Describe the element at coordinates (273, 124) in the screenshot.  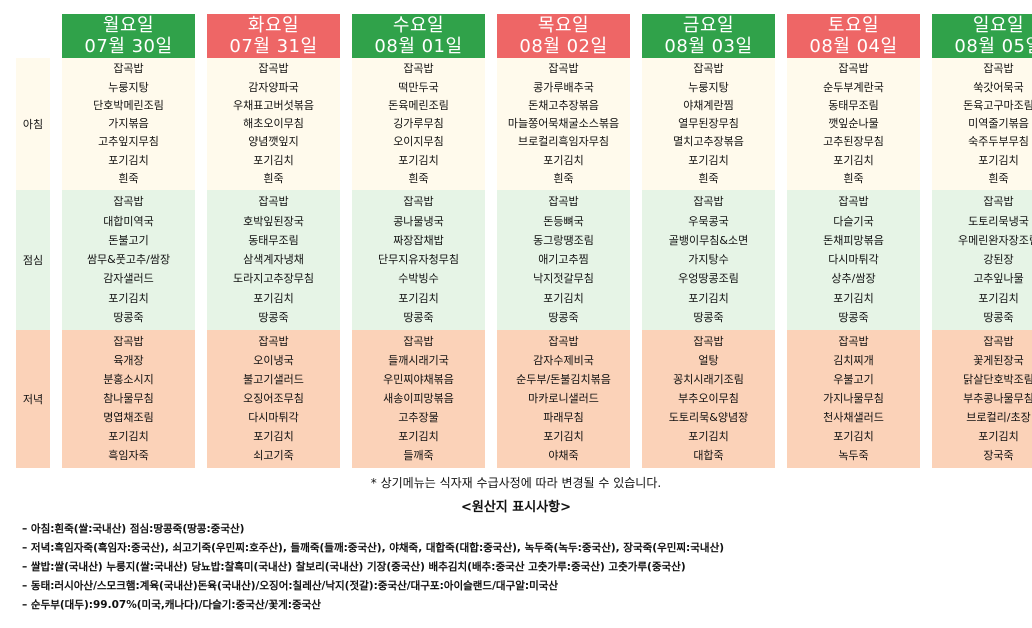
I see `meal-cell: 잡곡밥 감자양파국 우채표고버섯볶음 해초오이무침 양념깻잎지 포기김치 흰죽` at that location.